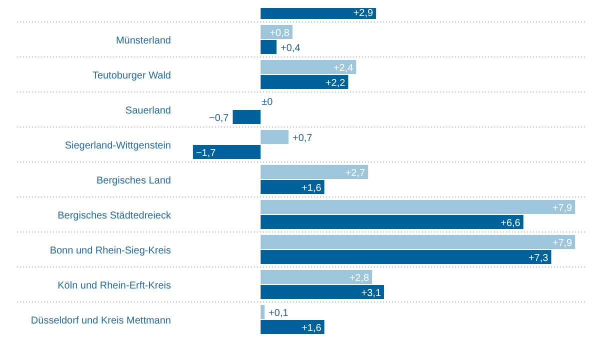 The height and width of the screenshot is (337, 600). What do you see at coordinates (335, 83) in the screenshot?
I see `data-label: +2,2` at bounding box center [335, 83].